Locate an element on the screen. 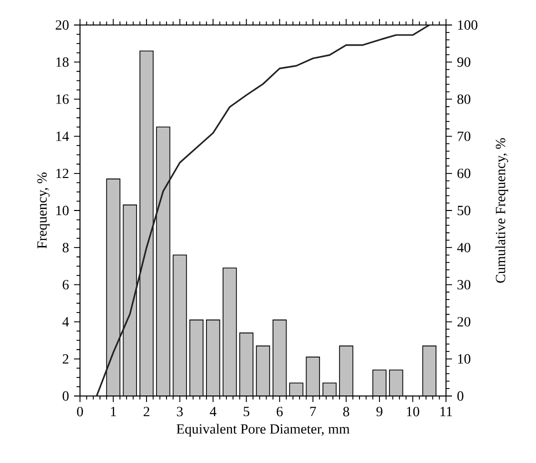 This screenshot has height=463, width=536. y-tick-label: 8 is located at coordinates (65, 247).